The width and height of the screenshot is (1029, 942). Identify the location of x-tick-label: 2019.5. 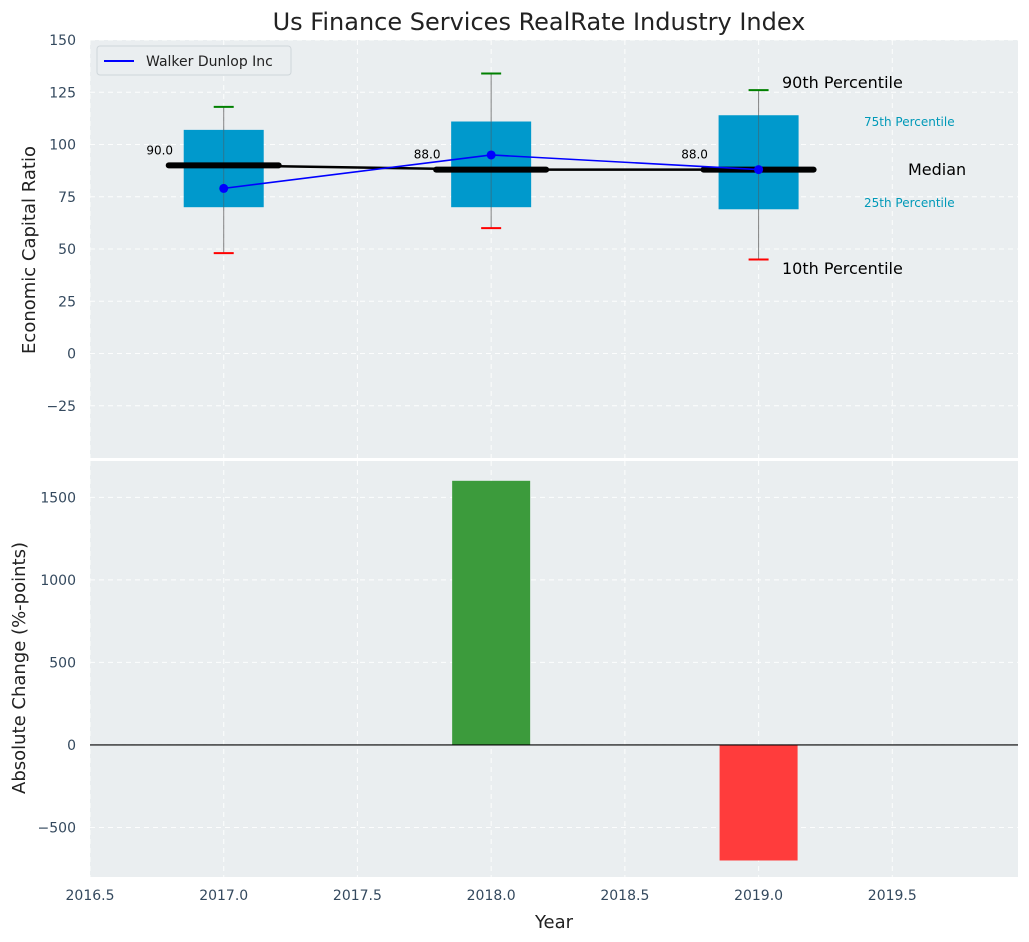
(892, 896).